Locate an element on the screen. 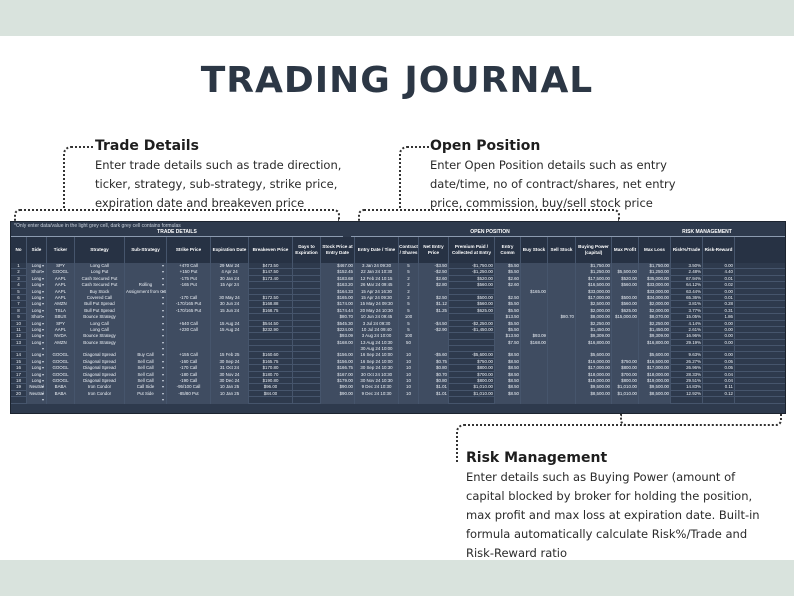 The width and height of the screenshot is (794, 596). cell: $93.09 is located at coordinates (338, 336).